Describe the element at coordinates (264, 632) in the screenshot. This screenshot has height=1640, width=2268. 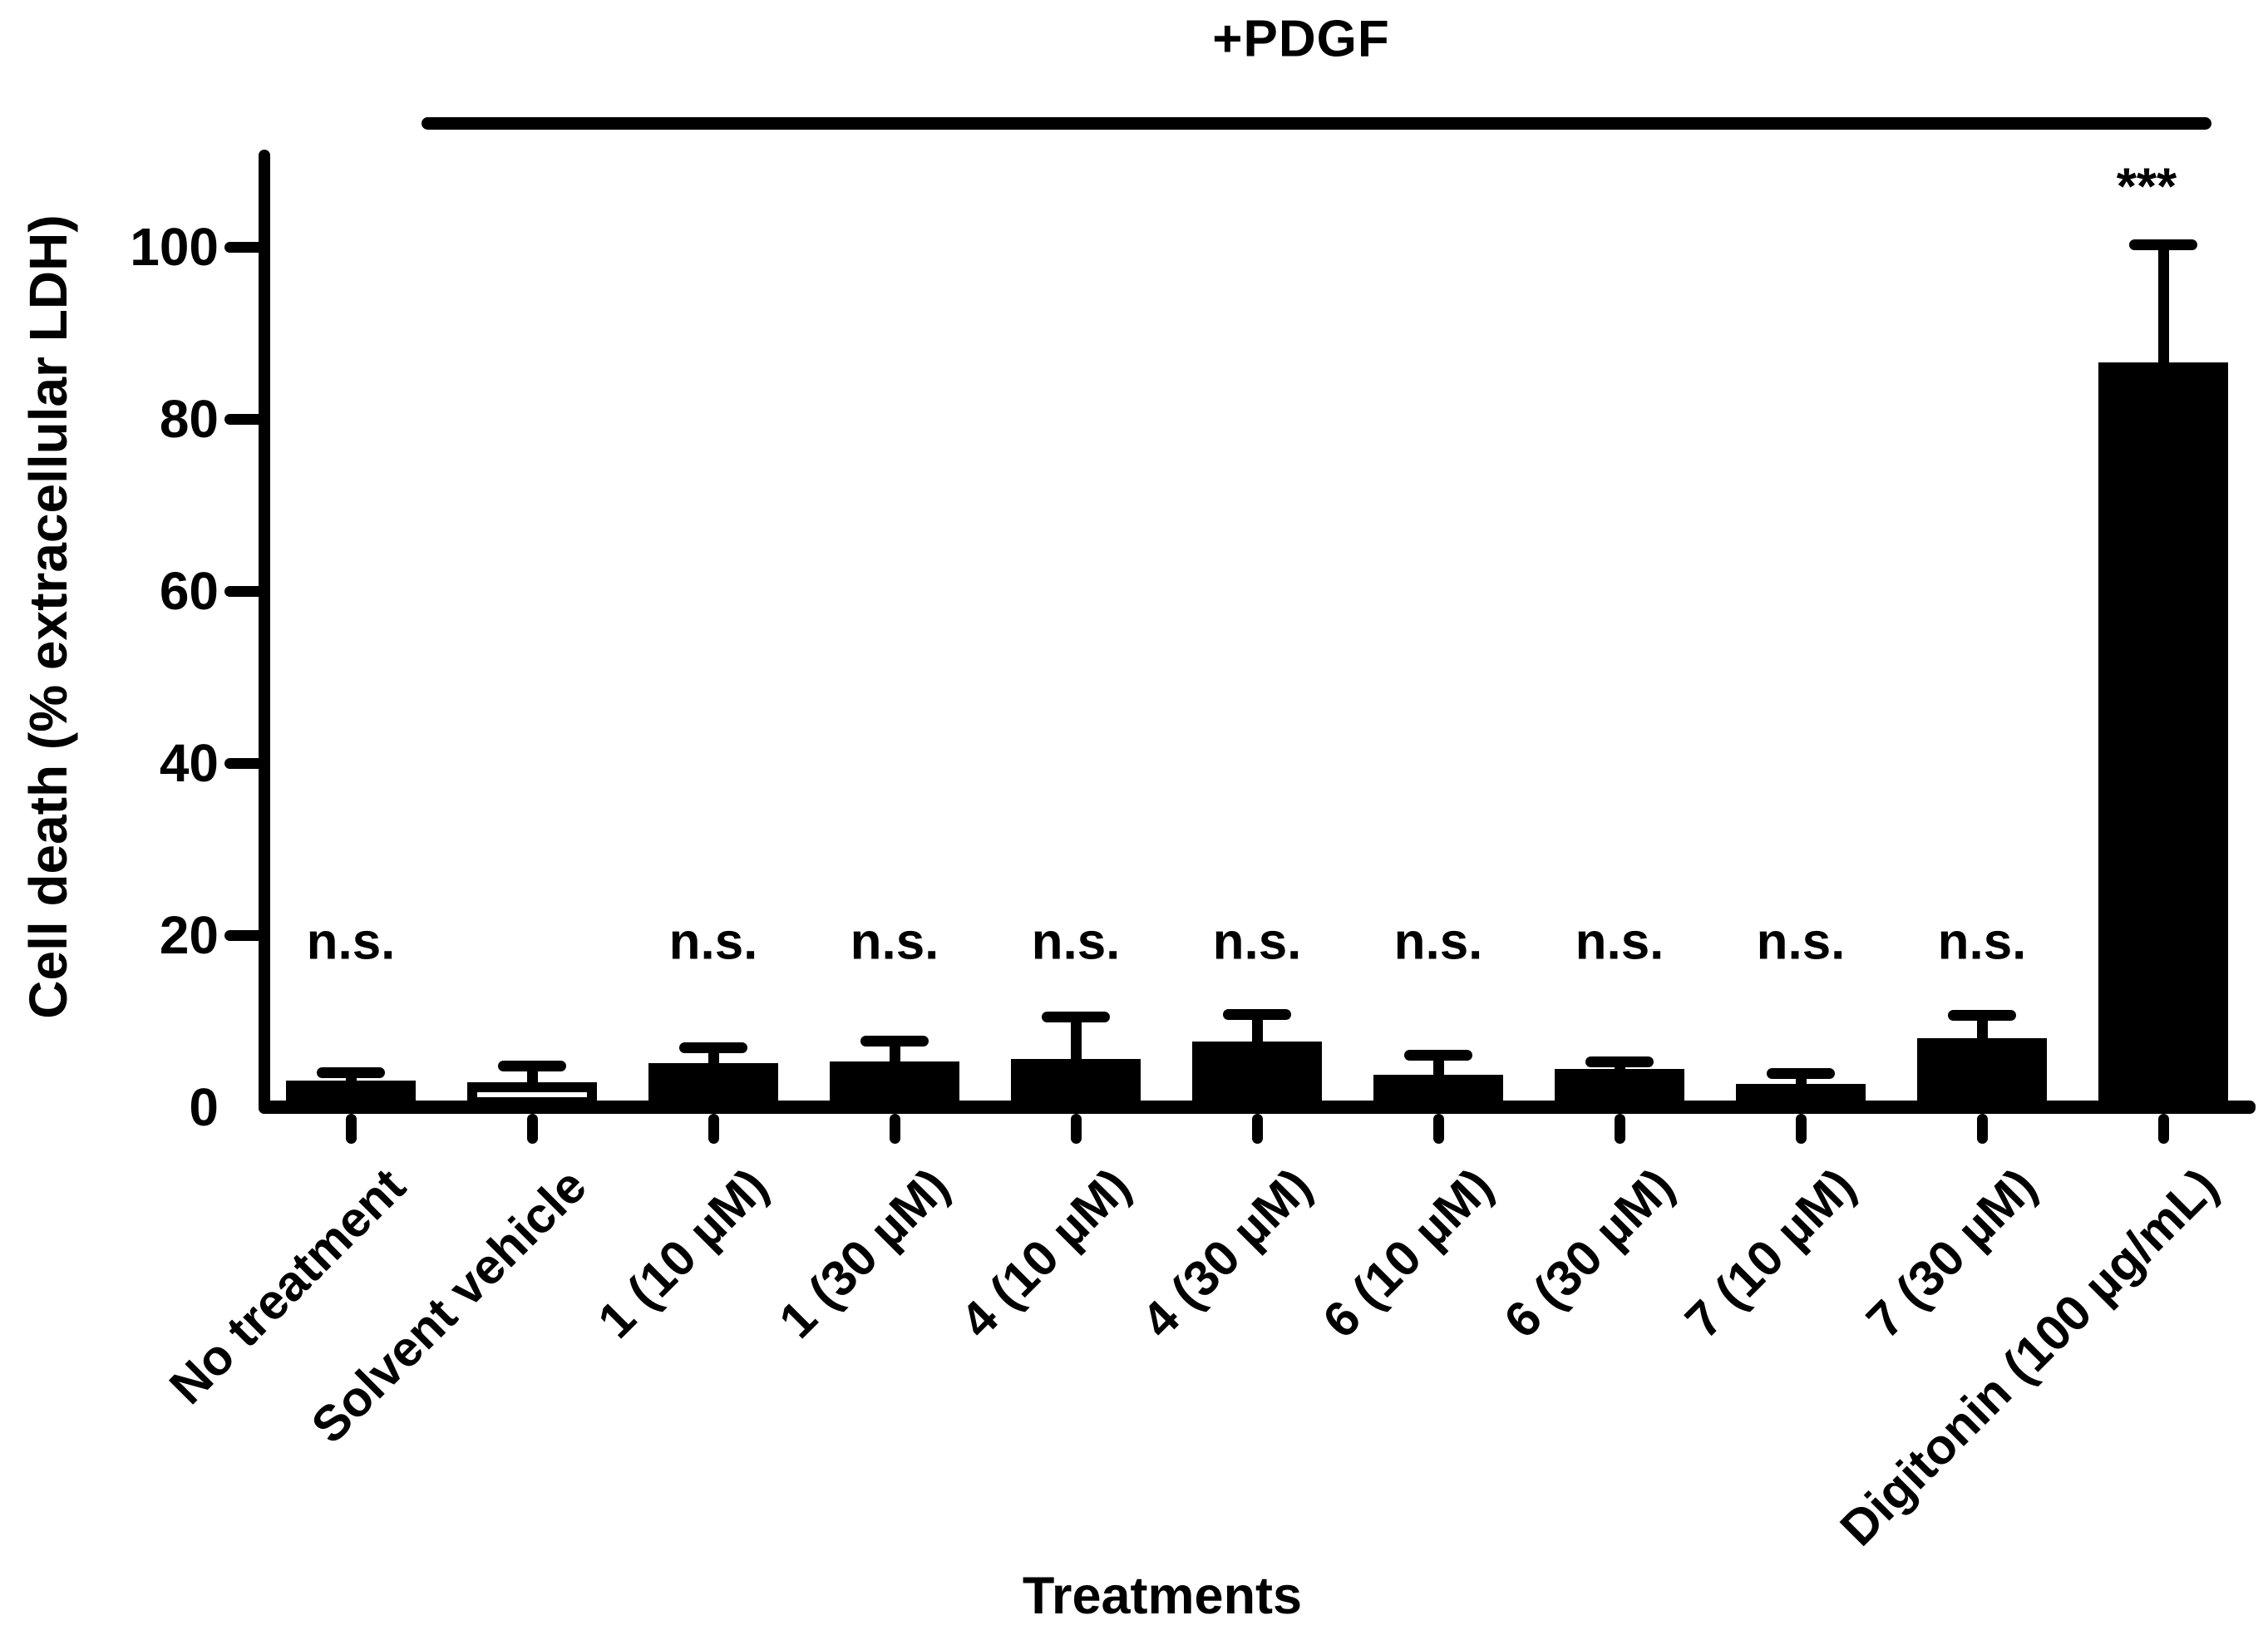
I see `y-axis-line` at that location.